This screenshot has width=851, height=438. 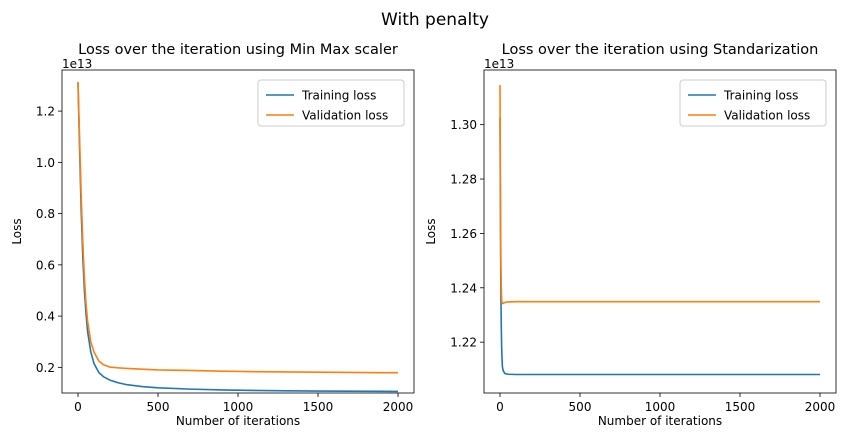 I want to click on y-tick-label: 1.26, so click(x=463, y=234).